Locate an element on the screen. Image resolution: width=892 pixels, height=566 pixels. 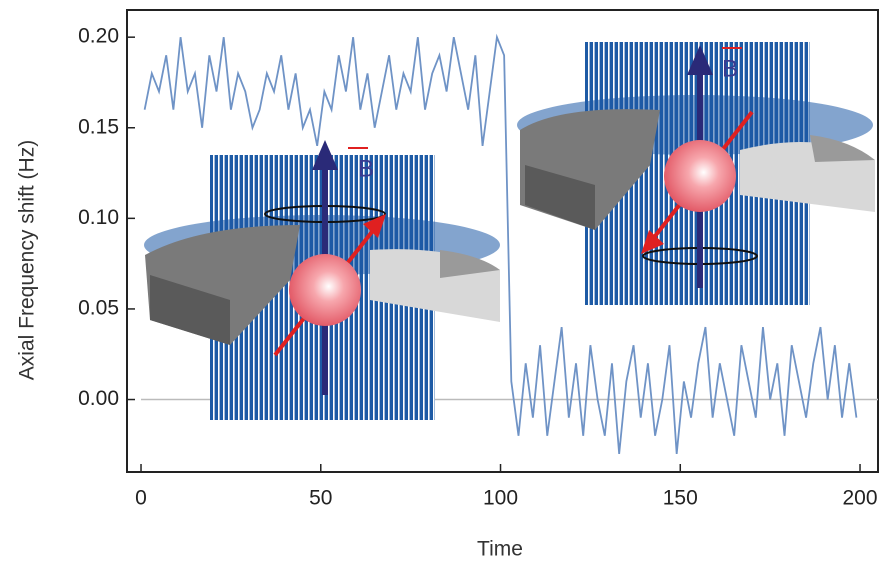
y-tick-label: 0.10 is located at coordinates (98, 217).